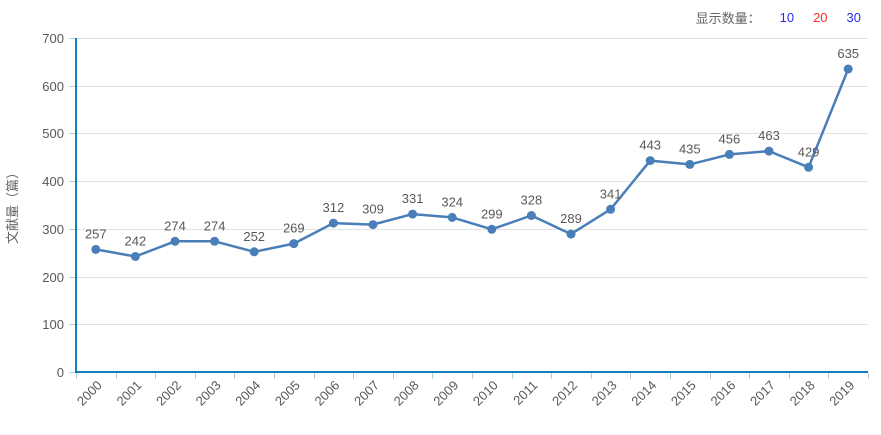  What do you see at coordinates (853, 17) in the screenshot?
I see `display-count-option-30: 30` at bounding box center [853, 17].